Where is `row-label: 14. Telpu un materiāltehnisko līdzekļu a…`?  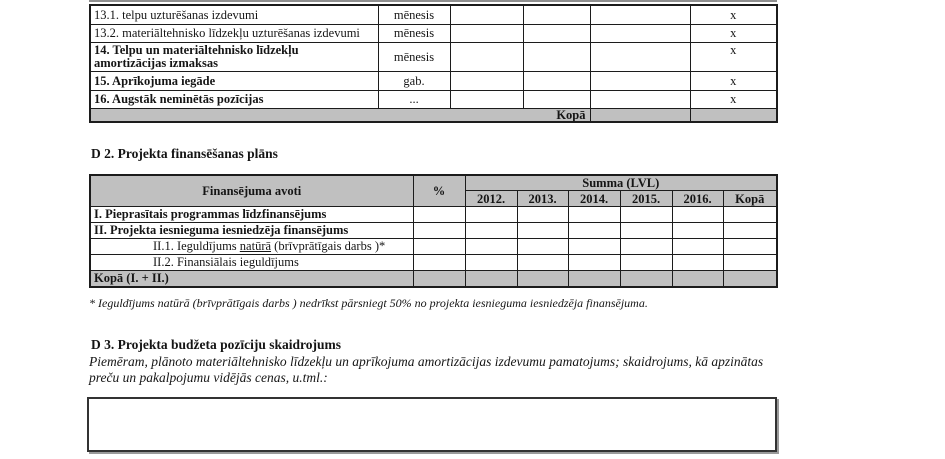 row-label: 14. Telpu un materiāltehnisko līdzekļu a… is located at coordinates (234, 57).